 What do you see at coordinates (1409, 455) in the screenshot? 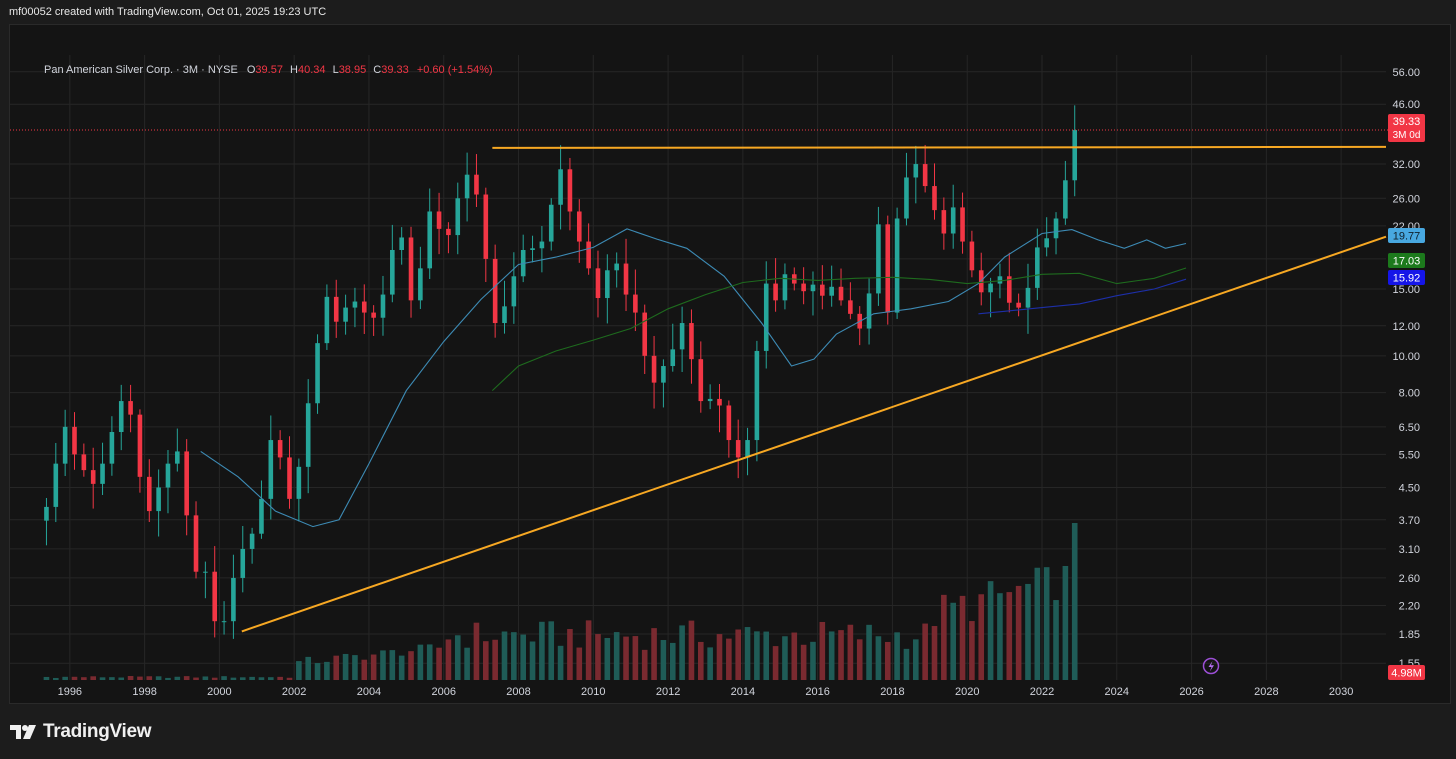
I see `y-tick-label: 5.50` at bounding box center [1409, 455].